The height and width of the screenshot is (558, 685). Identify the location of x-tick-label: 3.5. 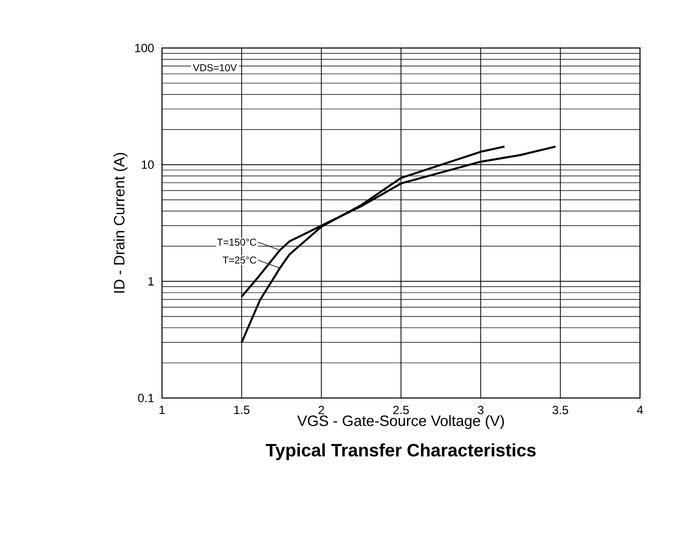
(560, 410).